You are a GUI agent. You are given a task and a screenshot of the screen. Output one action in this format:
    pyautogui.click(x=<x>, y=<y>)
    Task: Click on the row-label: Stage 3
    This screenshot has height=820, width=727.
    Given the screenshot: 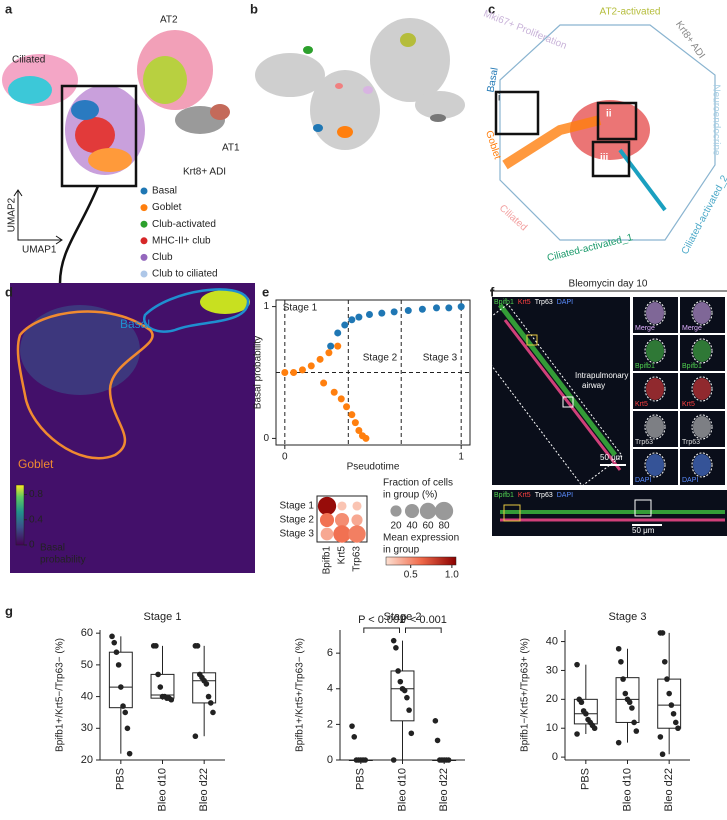 What is the action you would take?
    pyautogui.click(x=297, y=534)
    